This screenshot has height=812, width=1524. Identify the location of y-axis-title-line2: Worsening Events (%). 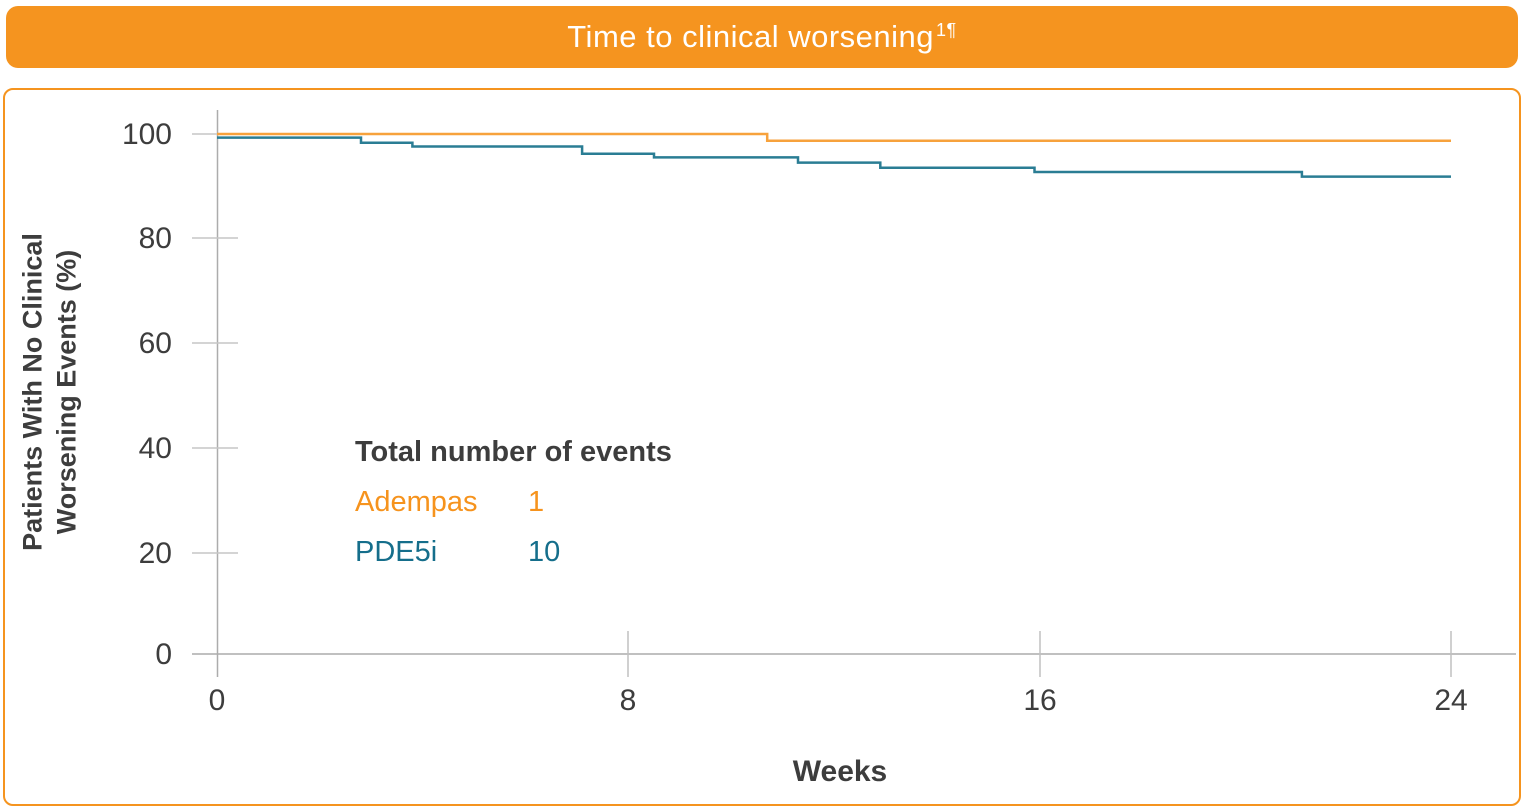
(66, 392).